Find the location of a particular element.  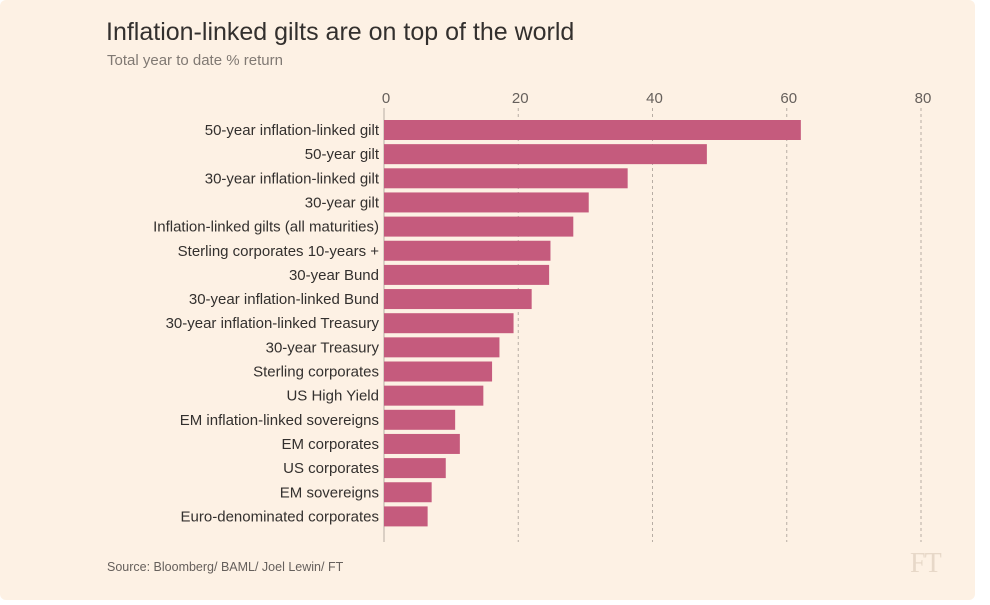

category-label: EM inflation-linked sovereigns is located at coordinates (279, 420).